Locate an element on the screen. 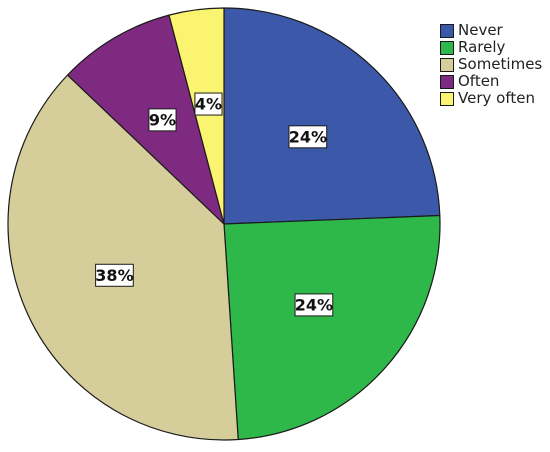 Image resolution: width=550 pixels, height=452 pixels. data-label-rarely: 24% is located at coordinates (314, 305).